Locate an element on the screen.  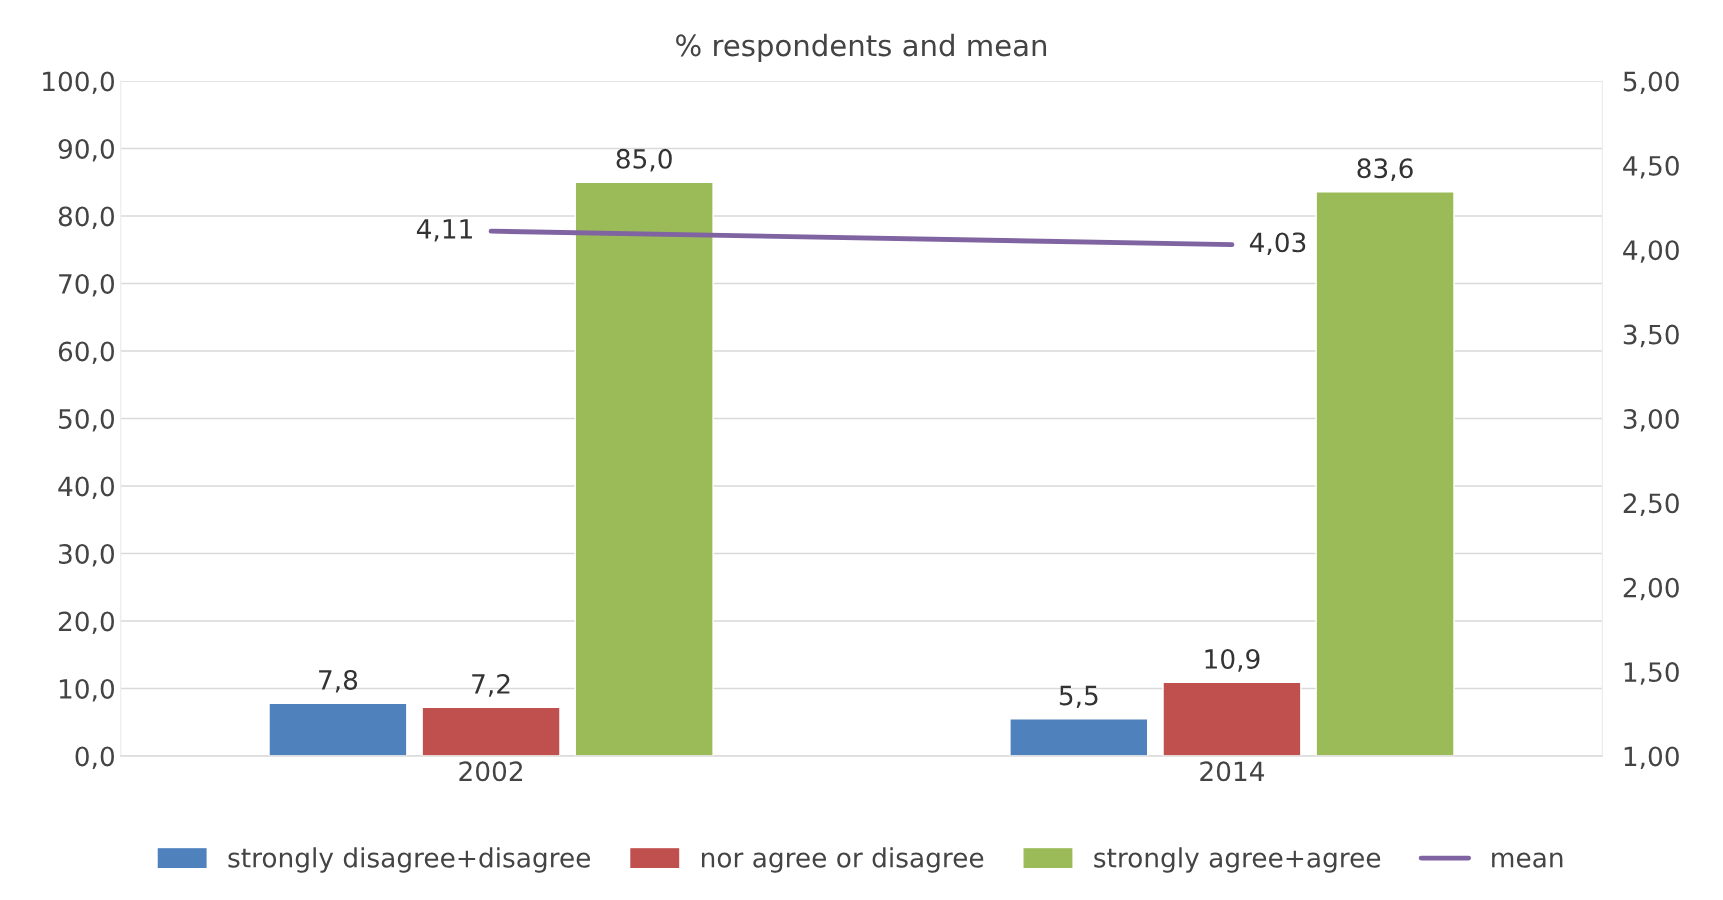
data-label: 85,0 is located at coordinates (644, 160).